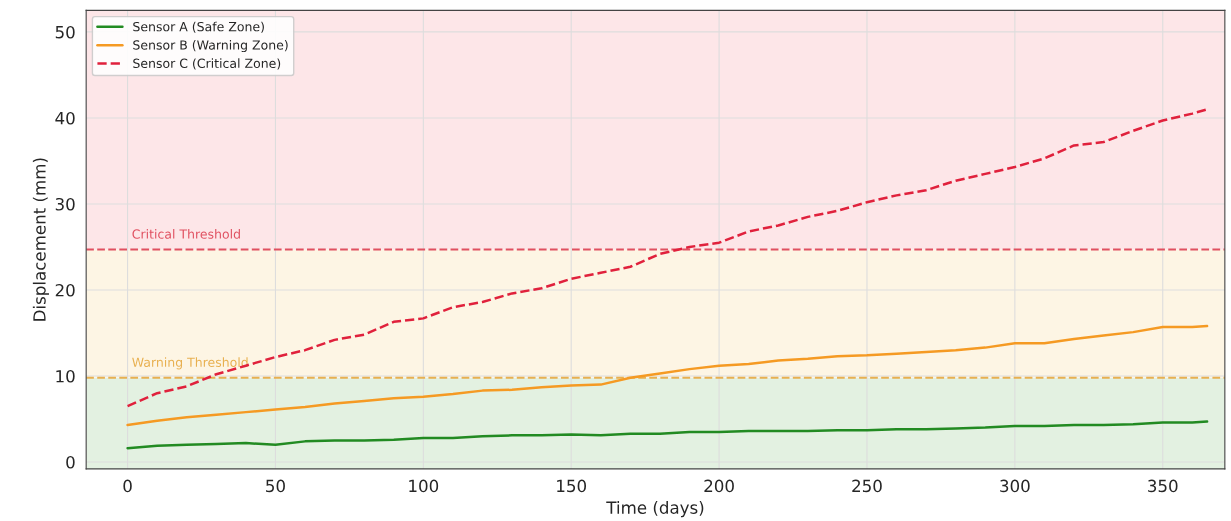 The width and height of the screenshot is (1231, 521). Describe the element at coordinates (655, 509) in the screenshot. I see `x-axis-title: Time (days)` at that location.